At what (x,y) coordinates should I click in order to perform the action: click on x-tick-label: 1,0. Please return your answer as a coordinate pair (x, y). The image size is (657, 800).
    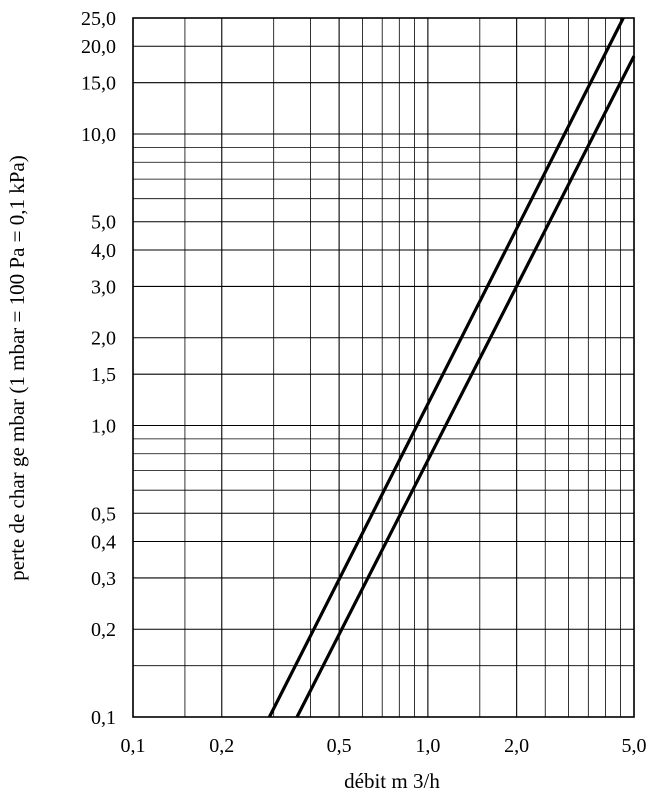
    Looking at the image, I should click on (427, 746).